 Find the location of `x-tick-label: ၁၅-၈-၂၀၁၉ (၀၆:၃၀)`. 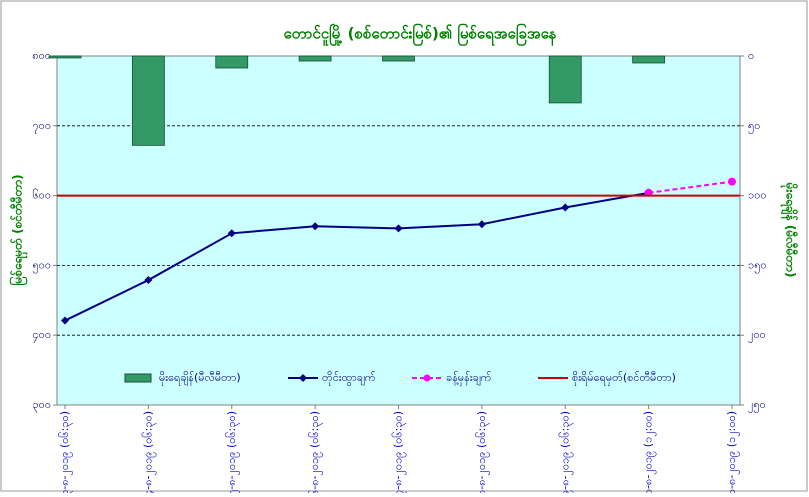

x-tick-label: ၁၅-၈-၂၀၁၉ (၀၆:၃၀) is located at coordinates (232, 452).